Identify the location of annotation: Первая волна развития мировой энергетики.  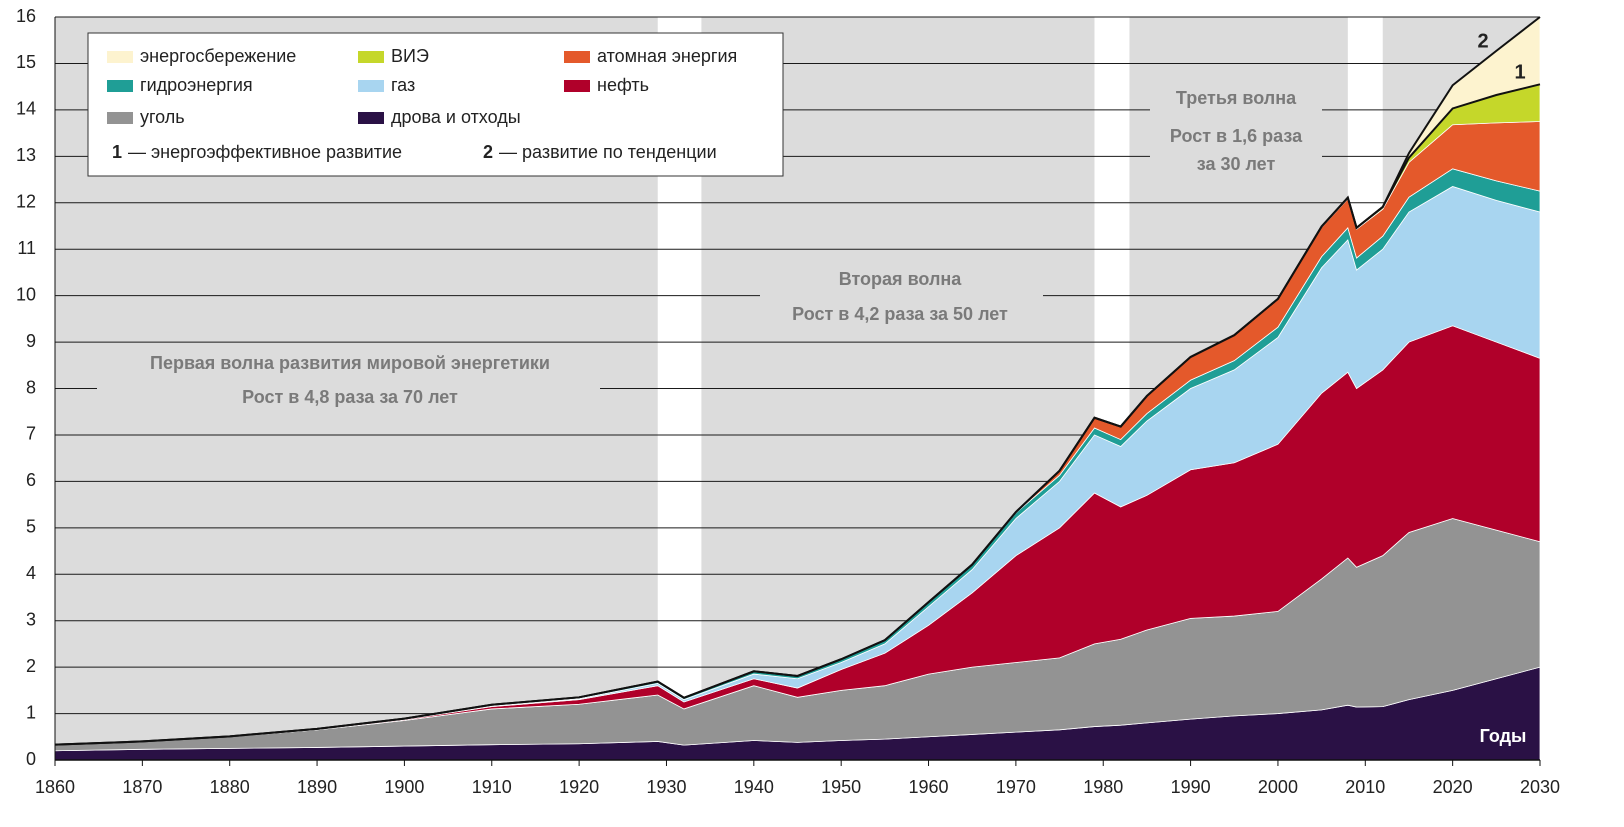
(350, 363).